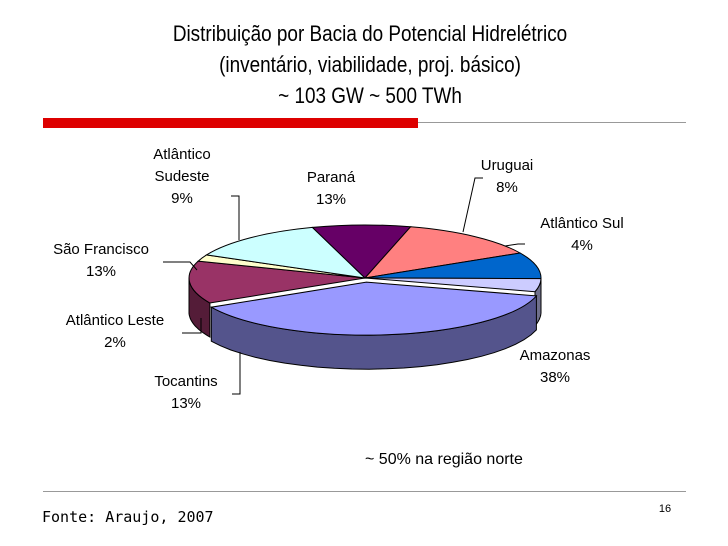 This screenshot has width=728, height=546. I want to click on slice-tocantins, so click(277, 282).